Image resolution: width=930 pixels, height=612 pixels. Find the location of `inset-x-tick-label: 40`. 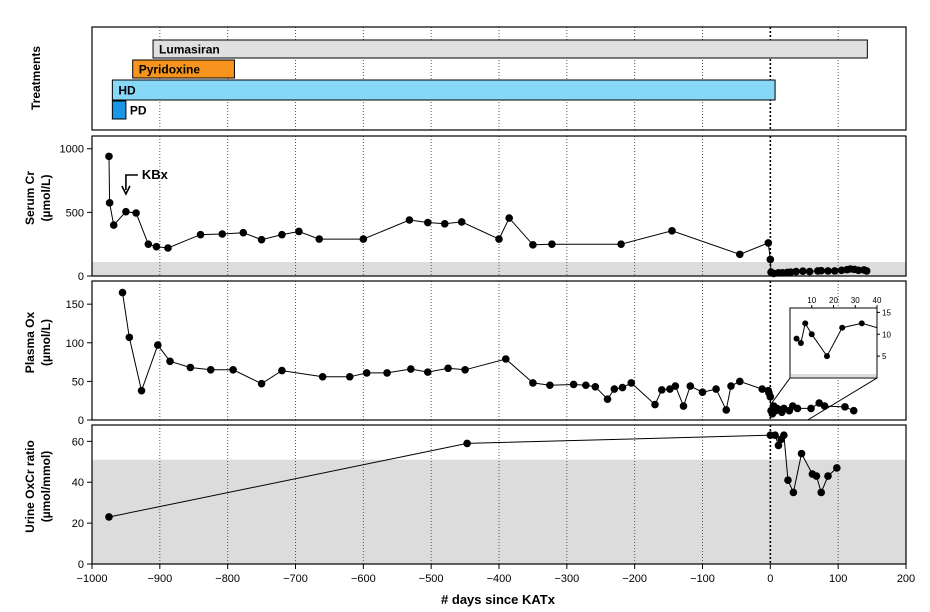

inset-x-tick-label: 40 is located at coordinates (877, 300).